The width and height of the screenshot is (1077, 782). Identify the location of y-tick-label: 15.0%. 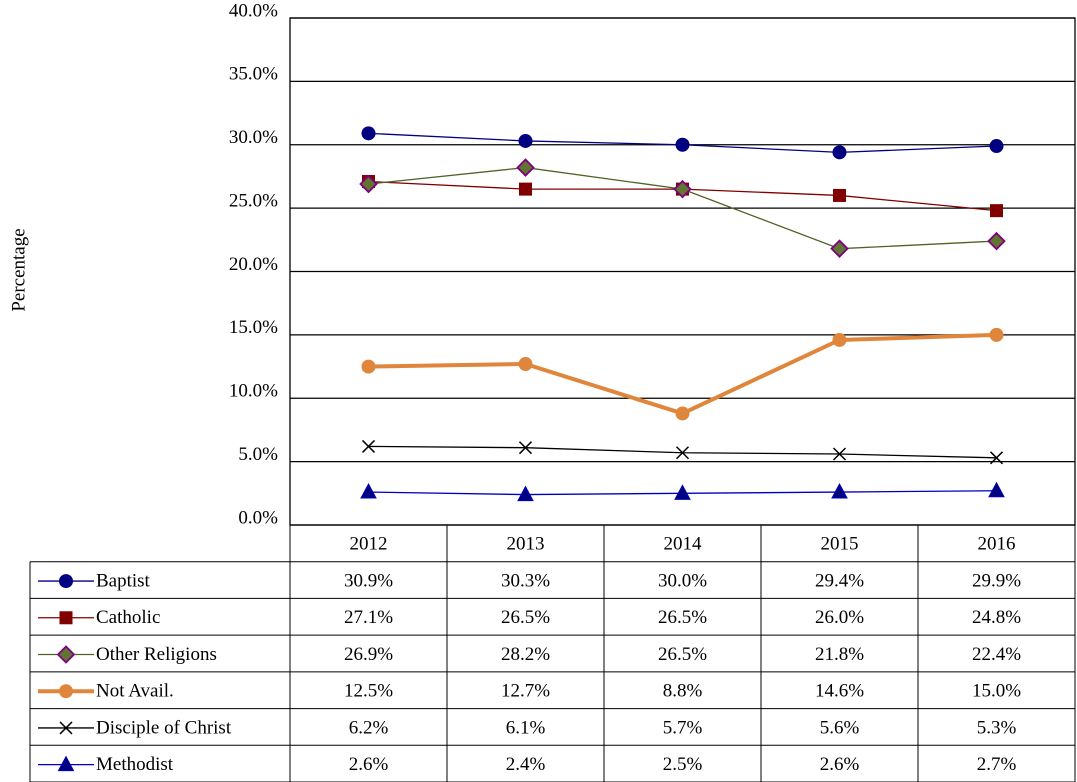
(253, 327).